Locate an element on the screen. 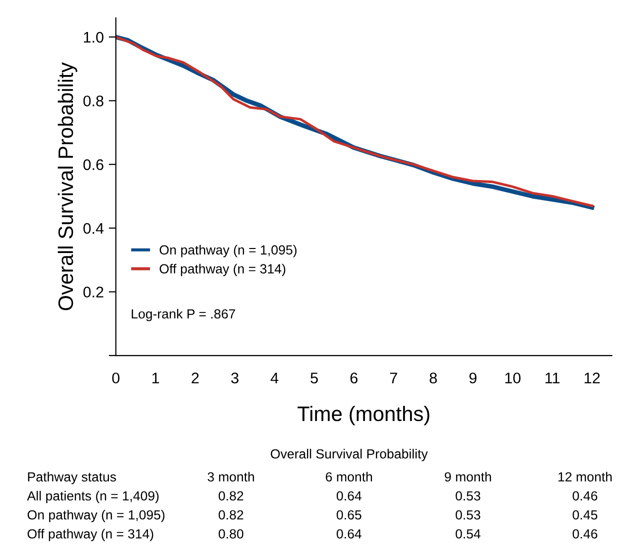 Image resolution: width=640 pixels, height=559 pixels. text: 3 month is located at coordinates (231, 477).